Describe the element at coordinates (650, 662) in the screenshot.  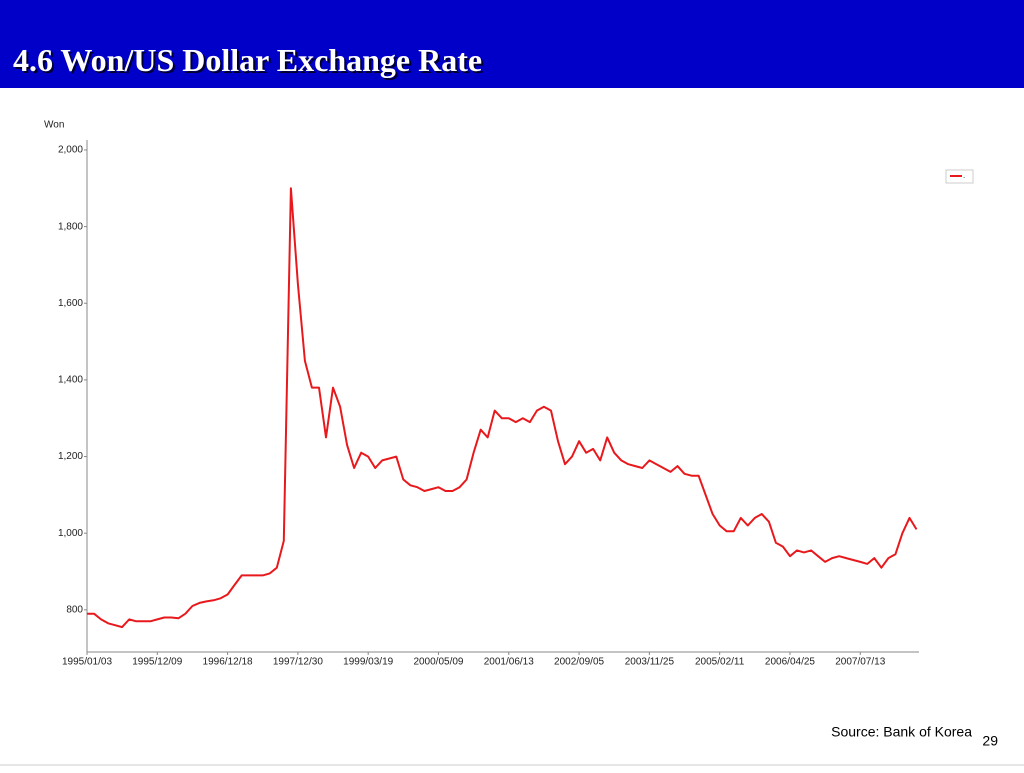
I see `x-tick-label: 2003/11/25` at that location.